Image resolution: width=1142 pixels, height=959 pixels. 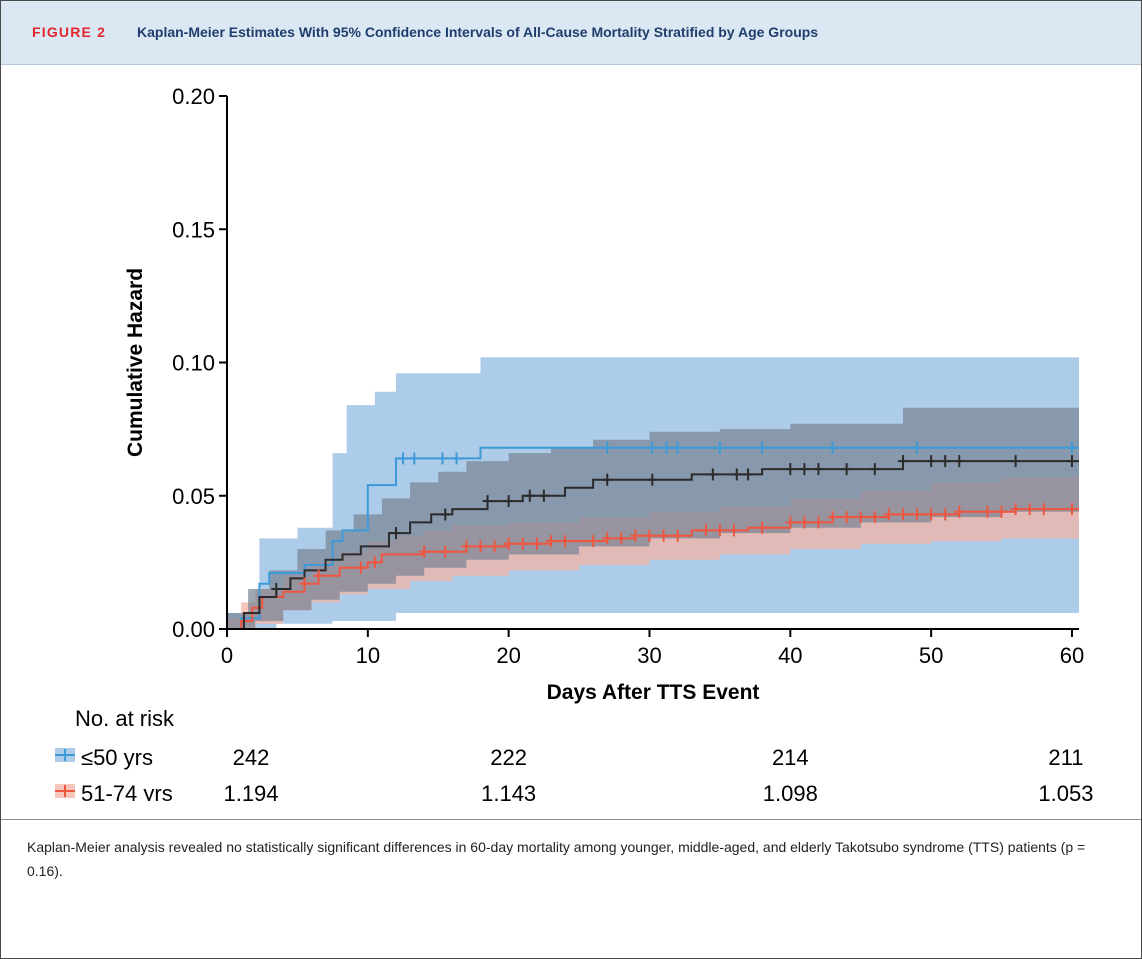 What do you see at coordinates (574, 791) in the screenshot?
I see `risk-row: 51-74 yrs 1,194 1,143 1,098 1,053` at bounding box center [574, 791].